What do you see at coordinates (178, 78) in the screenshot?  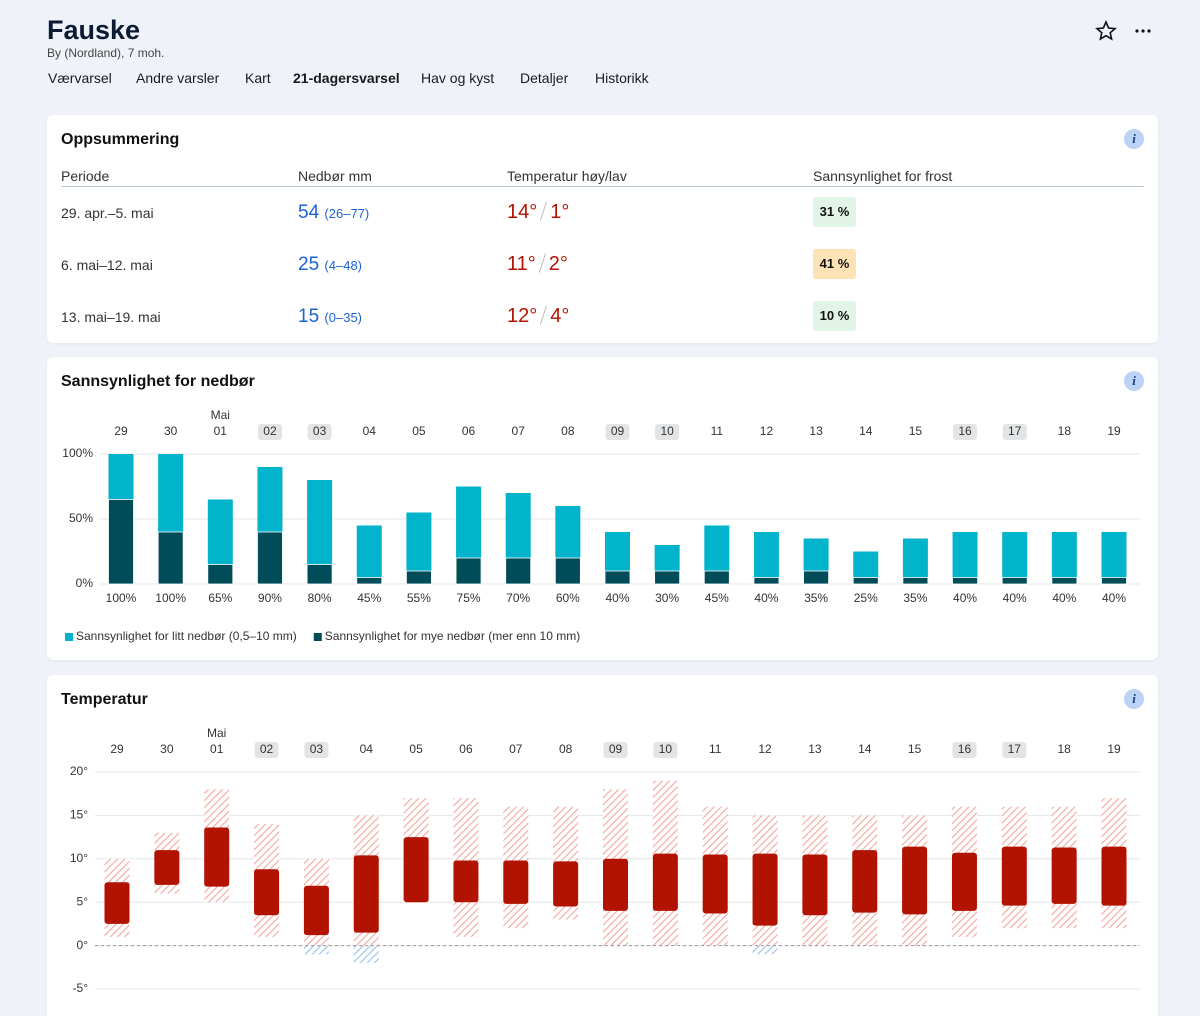 I see `nav-tab: Andre varsler` at bounding box center [178, 78].